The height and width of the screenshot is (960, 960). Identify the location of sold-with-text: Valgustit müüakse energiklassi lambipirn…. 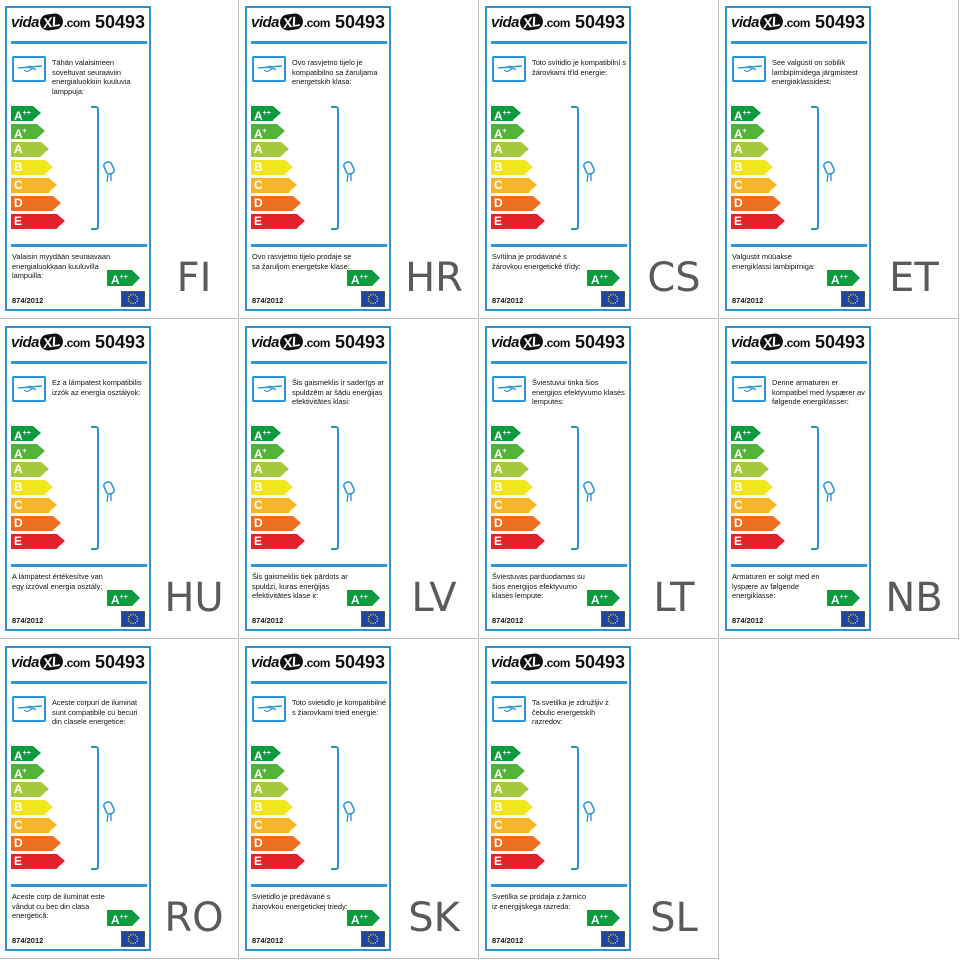
(773, 261).